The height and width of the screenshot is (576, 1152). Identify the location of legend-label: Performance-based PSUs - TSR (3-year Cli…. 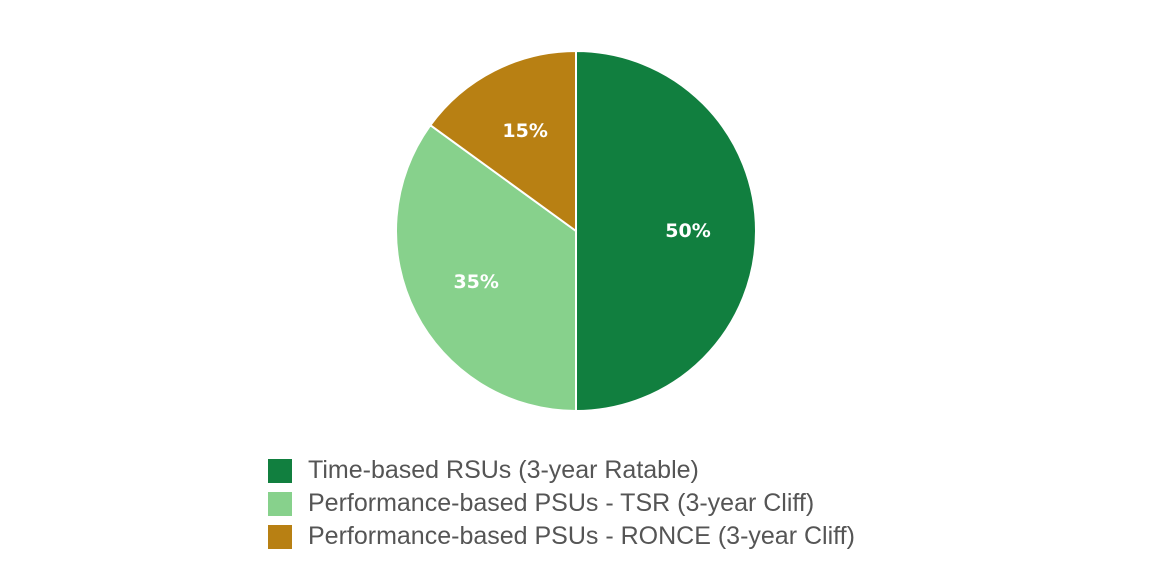
(561, 503).